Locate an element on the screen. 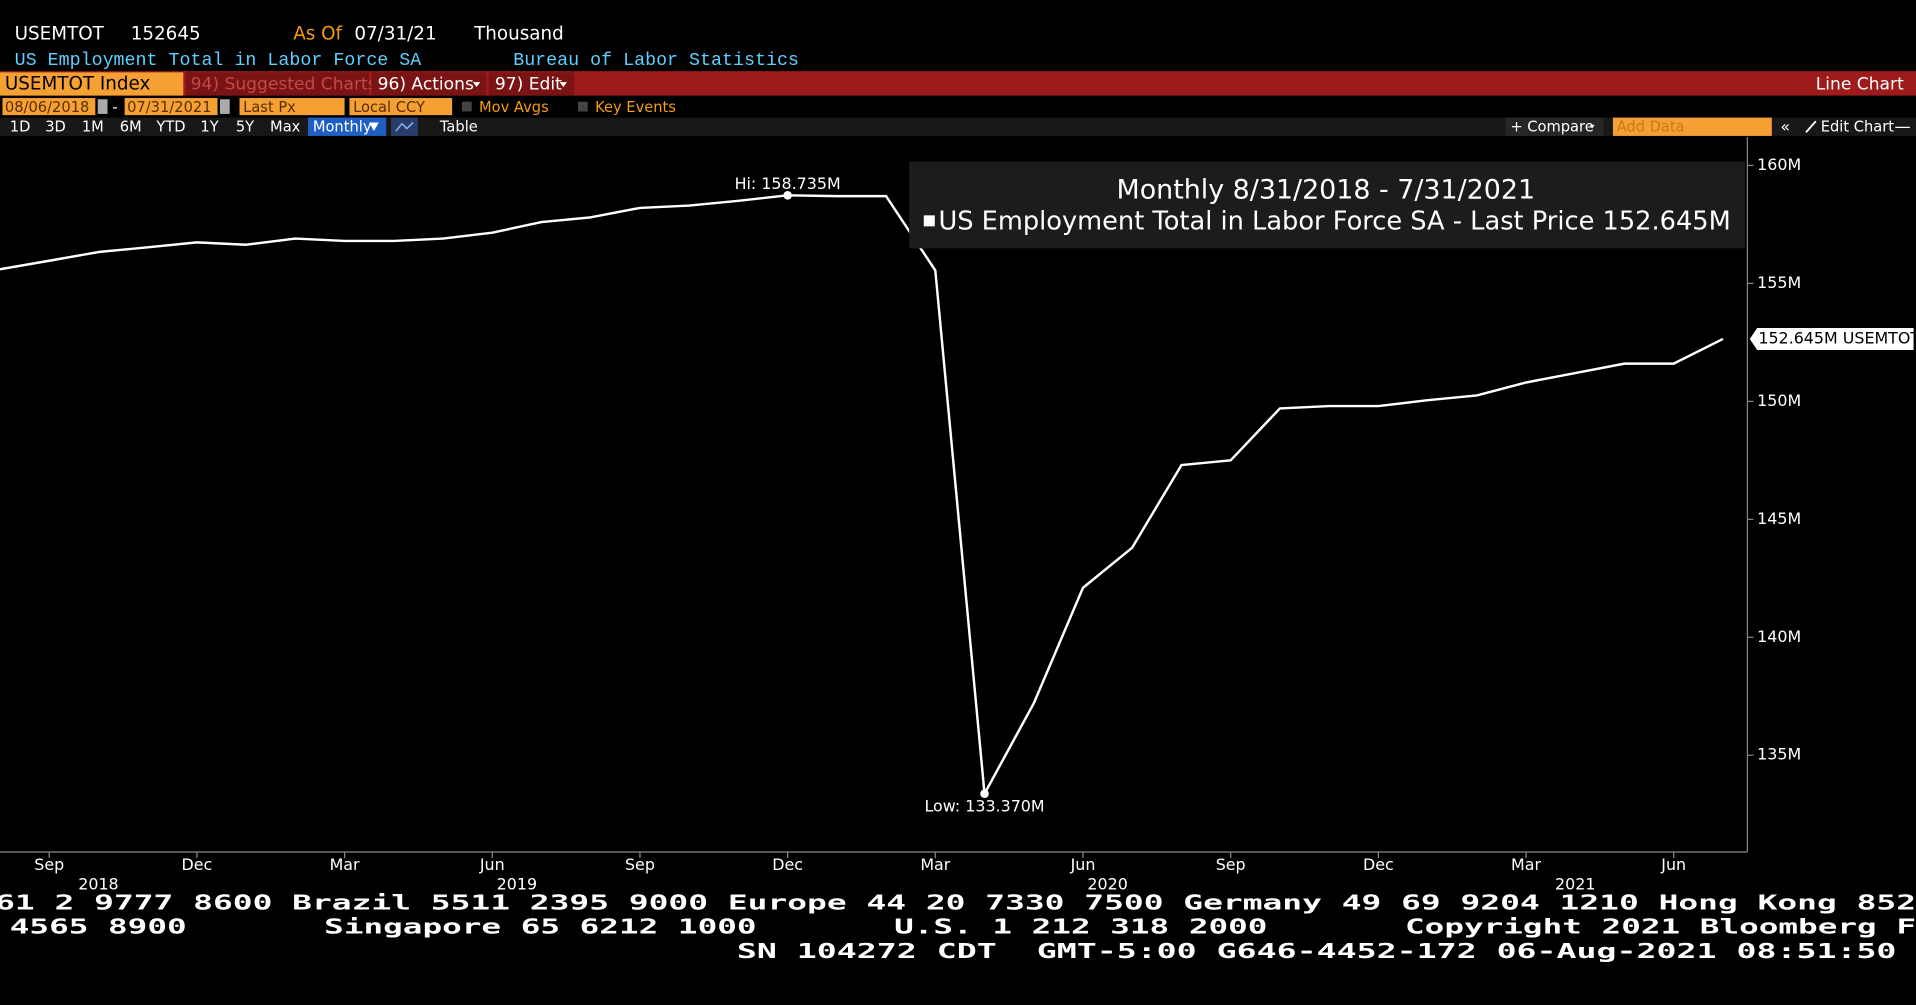  range-button: 1Y is located at coordinates (209, 126).